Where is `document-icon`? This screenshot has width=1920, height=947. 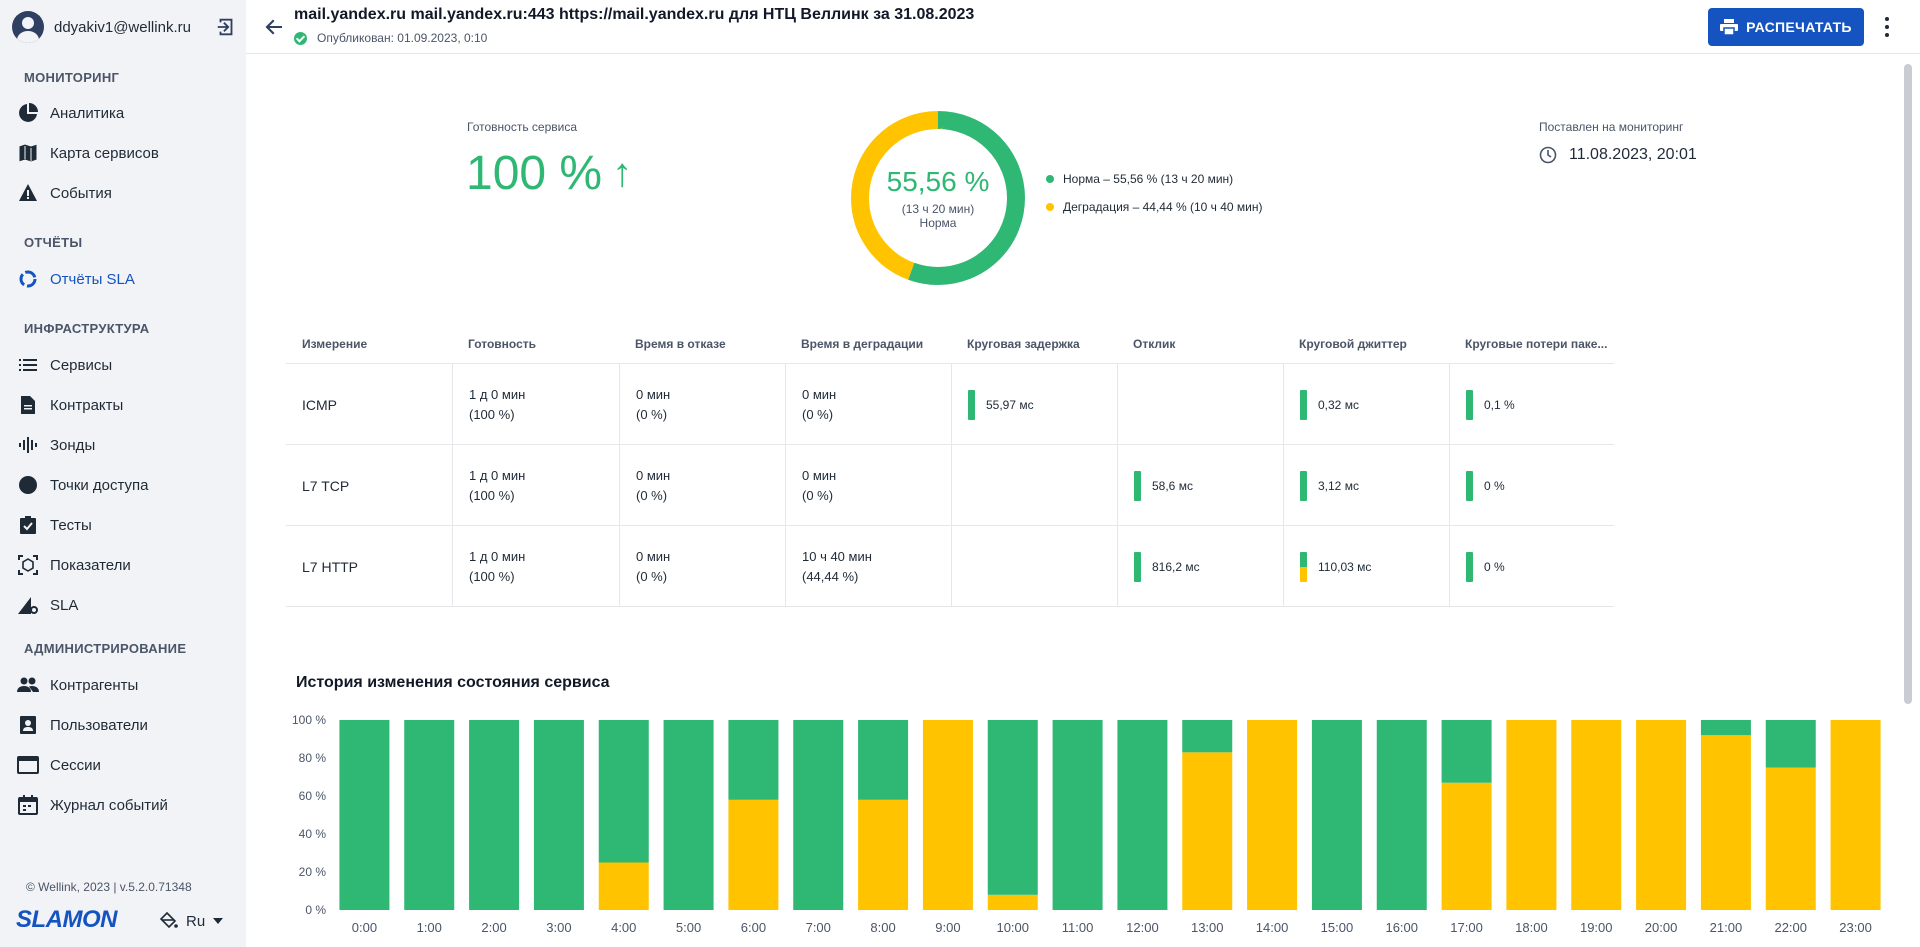 document-icon is located at coordinates (28, 405).